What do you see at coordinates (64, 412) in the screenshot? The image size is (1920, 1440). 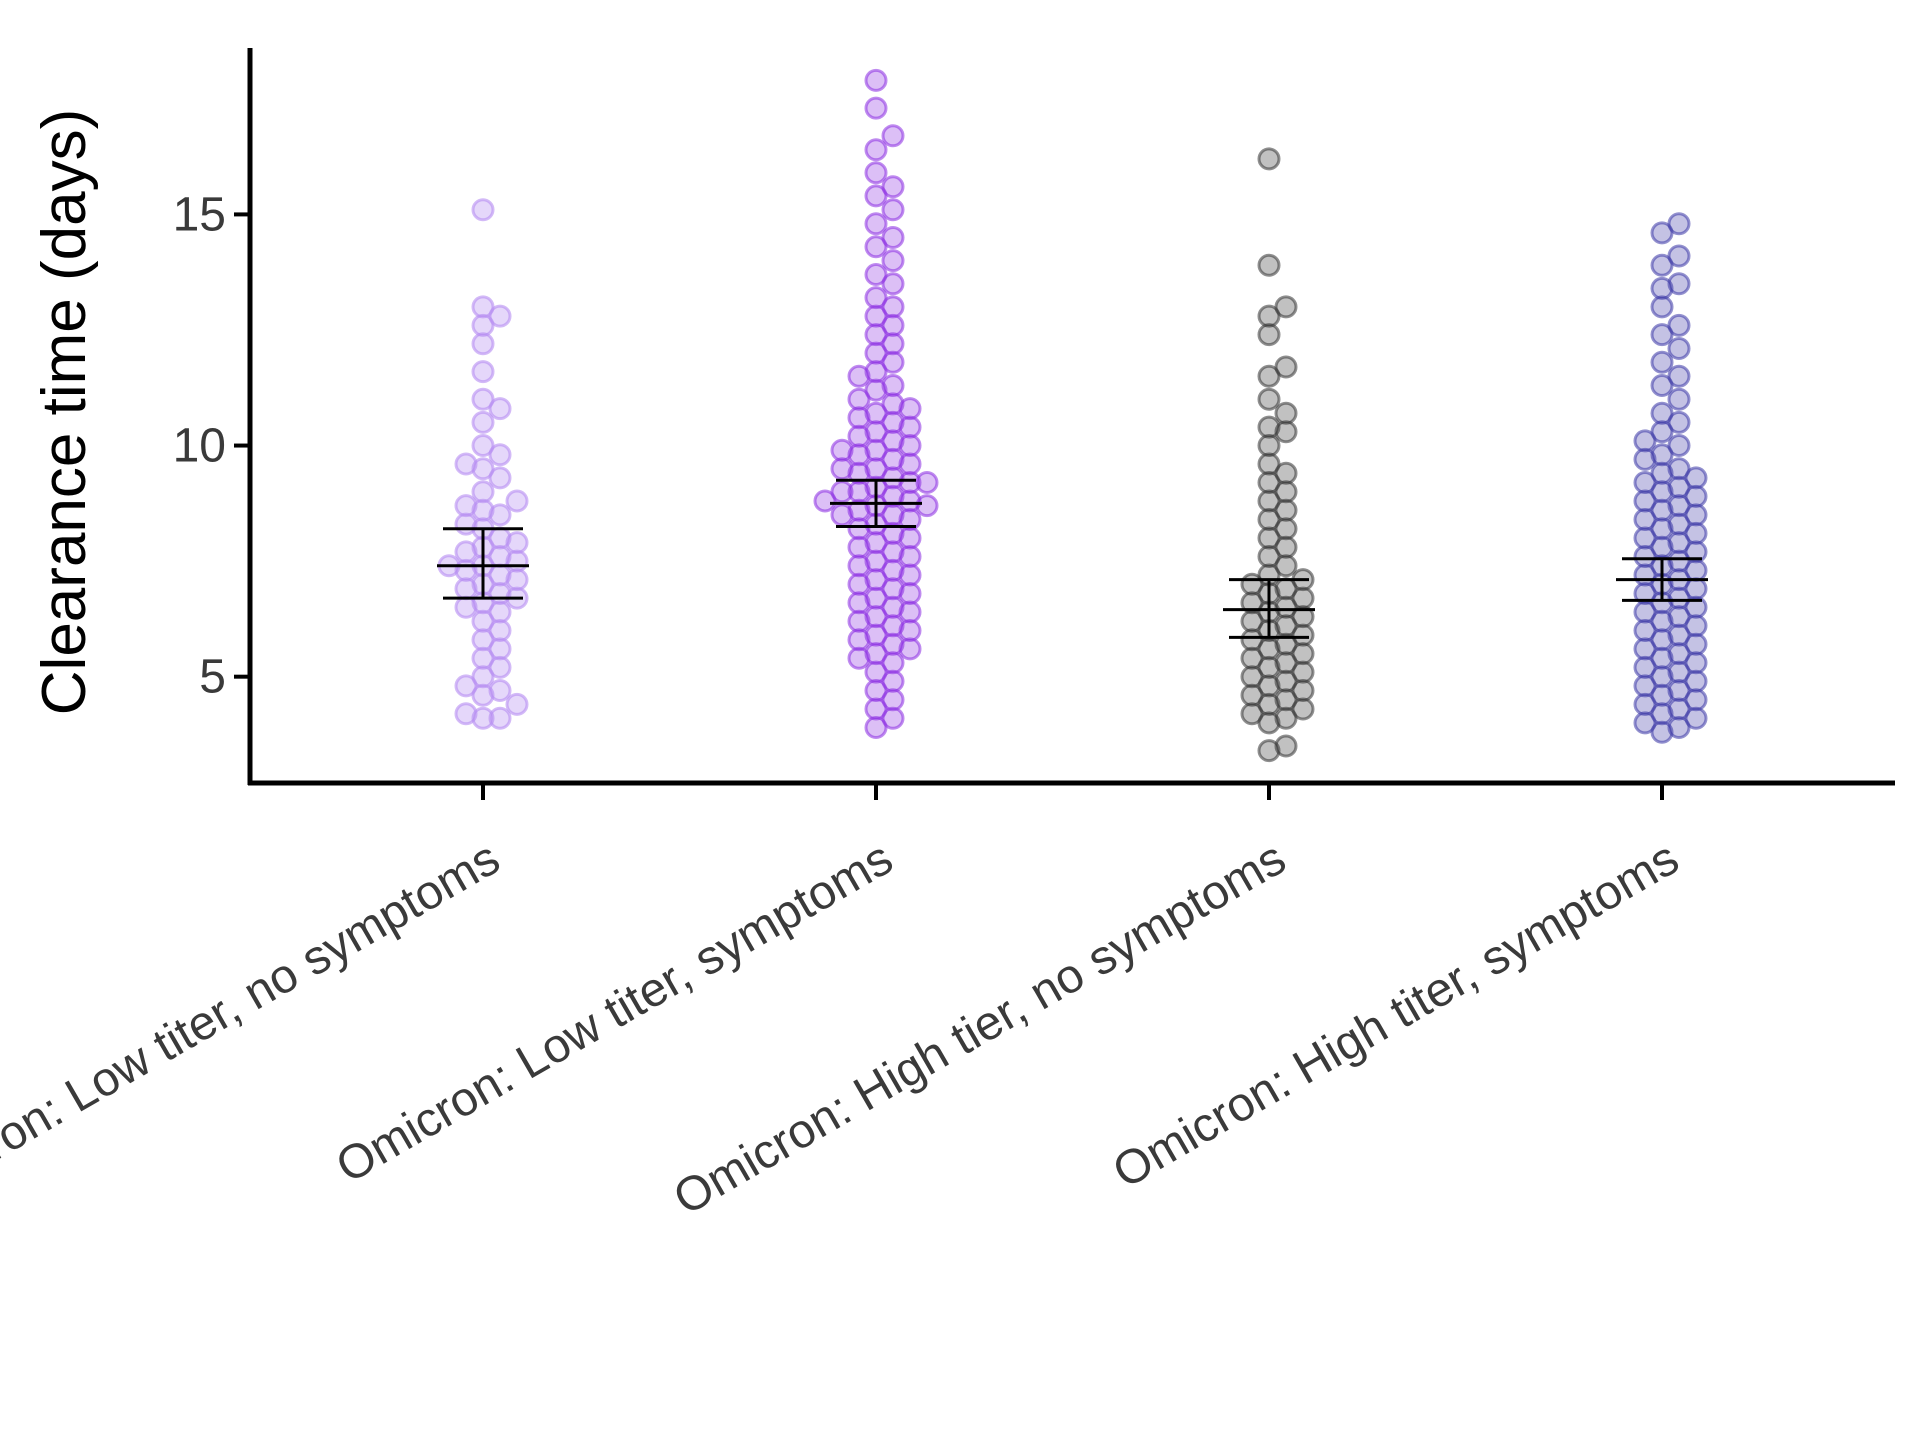 I see `y-axis-title: Clearance time (days)` at bounding box center [64, 412].